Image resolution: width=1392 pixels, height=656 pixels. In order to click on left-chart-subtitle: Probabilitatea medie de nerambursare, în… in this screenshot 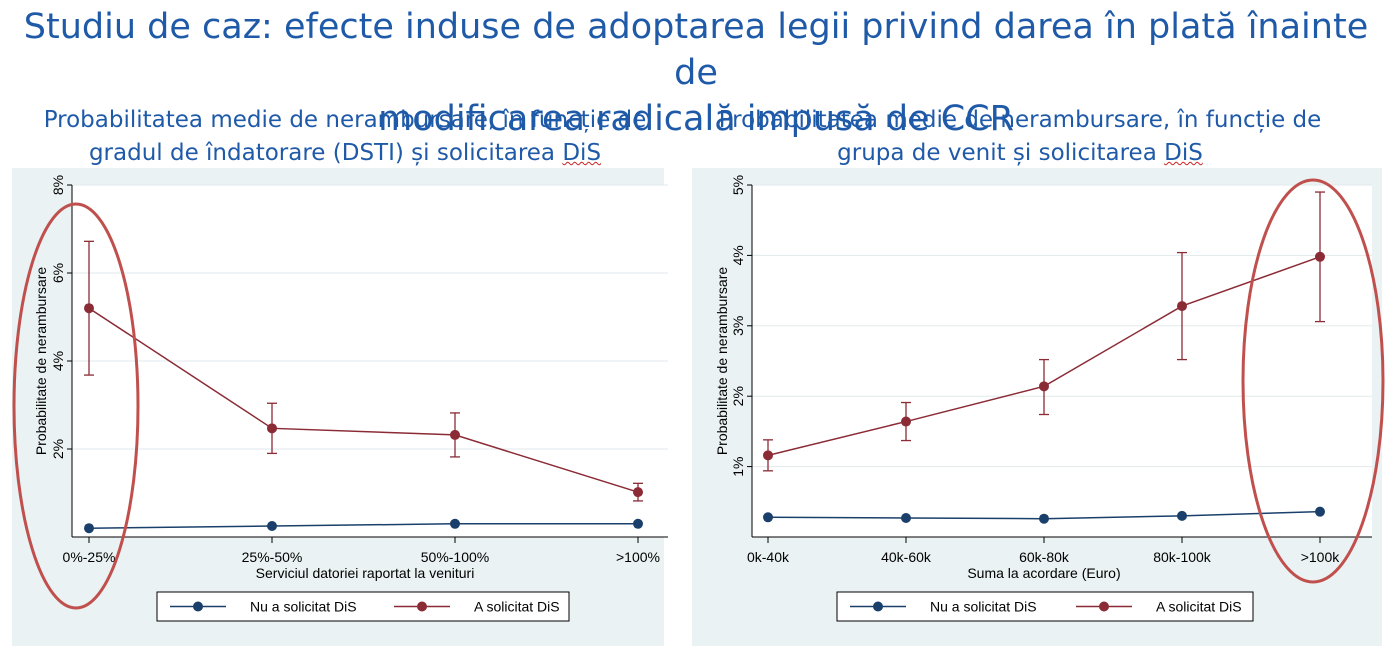, I will do `click(345, 137)`.